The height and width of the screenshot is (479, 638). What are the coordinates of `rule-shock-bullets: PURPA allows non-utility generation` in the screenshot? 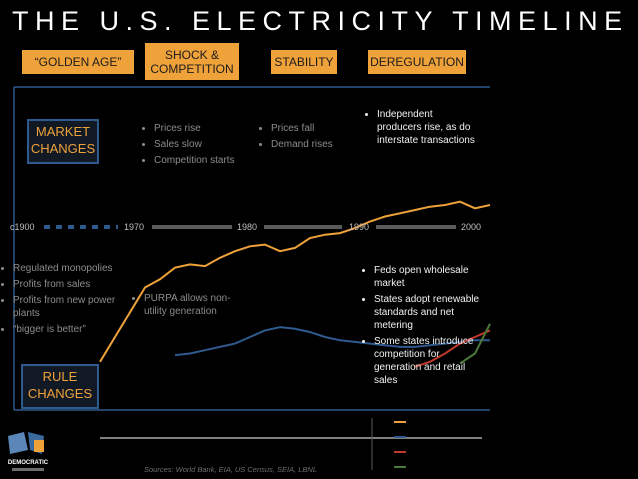 It's located at (189, 306).